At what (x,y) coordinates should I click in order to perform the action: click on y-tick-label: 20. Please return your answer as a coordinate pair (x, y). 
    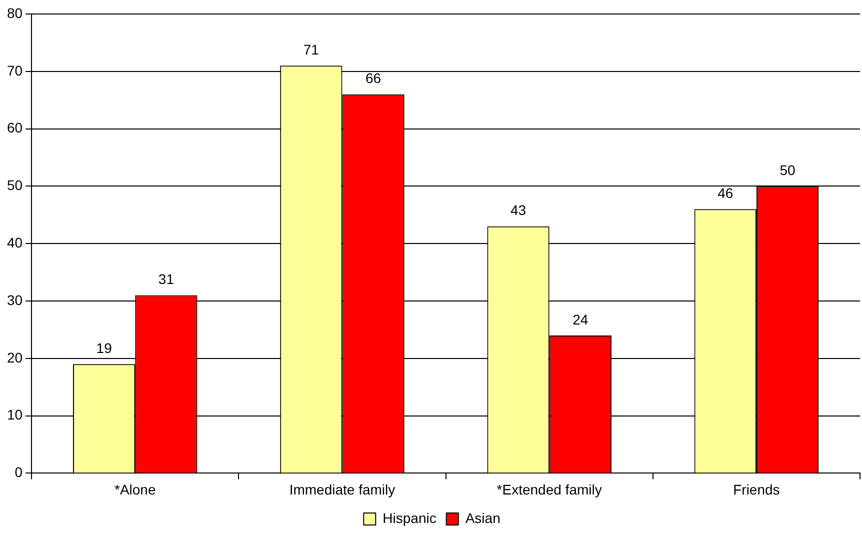
    Looking at the image, I should click on (14, 357).